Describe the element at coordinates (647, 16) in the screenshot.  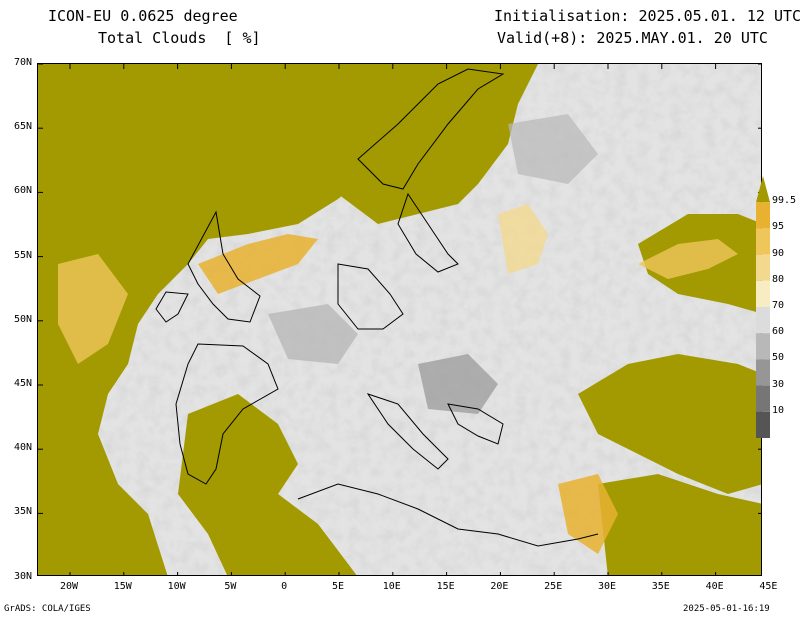
I see `init-time: Initialisation: 2025.05.01. 12 UTC` at that location.